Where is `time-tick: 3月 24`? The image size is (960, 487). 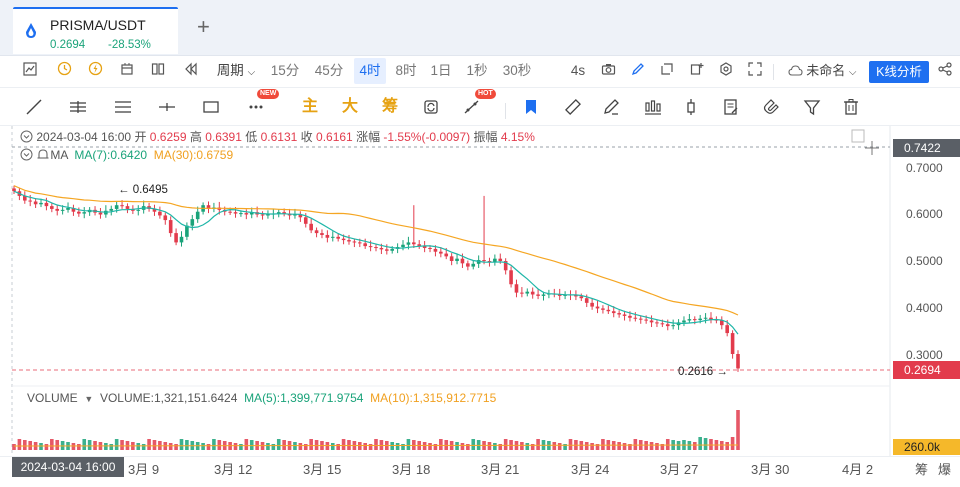 time-tick: 3月 24 is located at coordinates (590, 469).